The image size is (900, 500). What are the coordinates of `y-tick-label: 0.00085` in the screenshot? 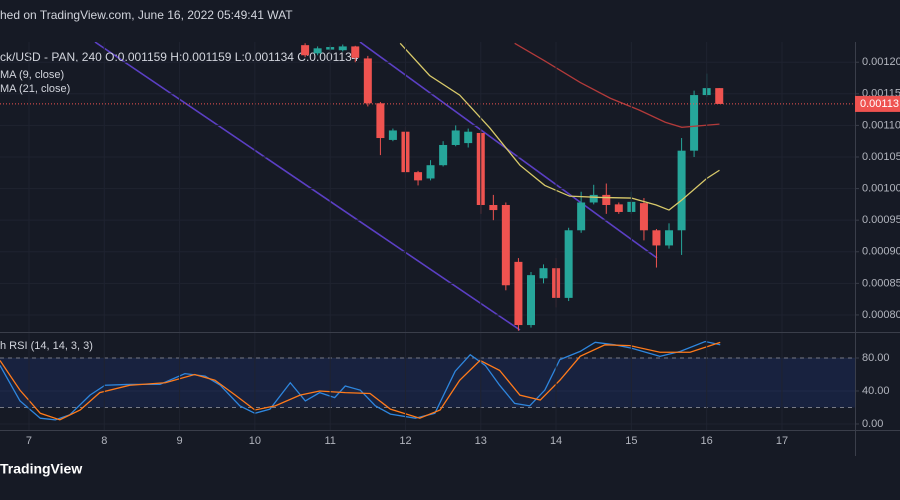 It's located at (881, 283).